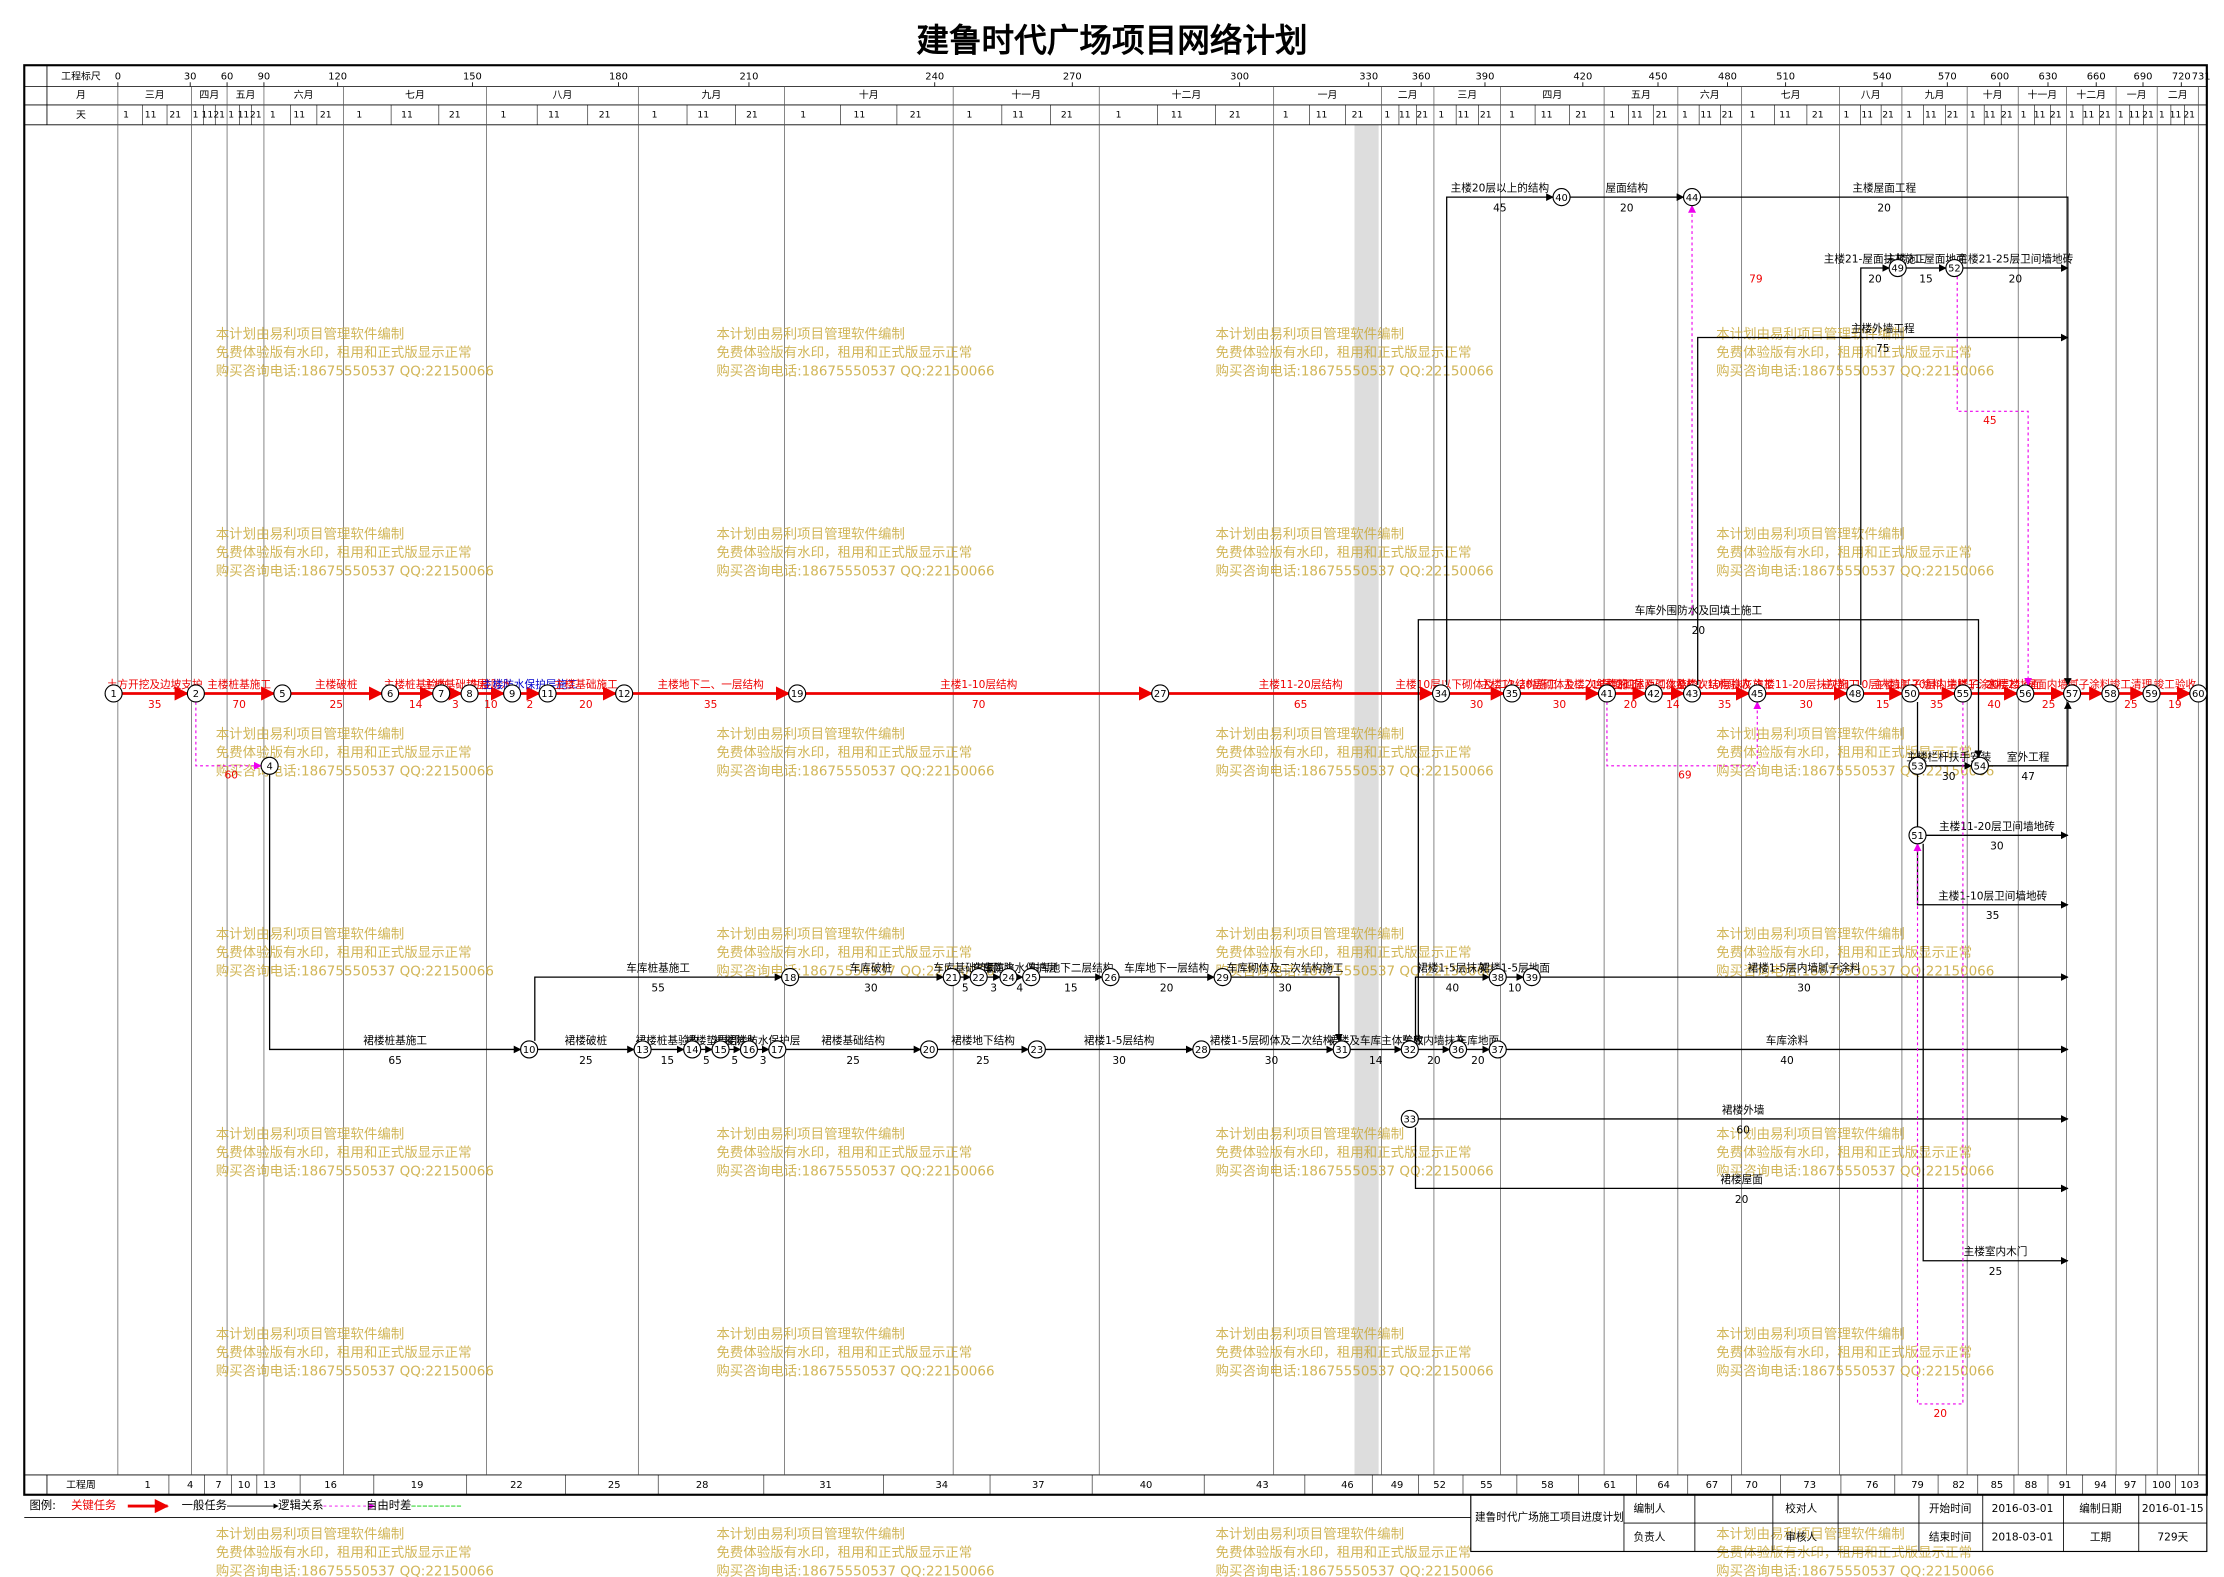 Image resolution: width=2224 pixels, height=1577 pixels. Describe the element at coordinates (942, 1485) in the screenshot. I see `week-label: 34` at that location.